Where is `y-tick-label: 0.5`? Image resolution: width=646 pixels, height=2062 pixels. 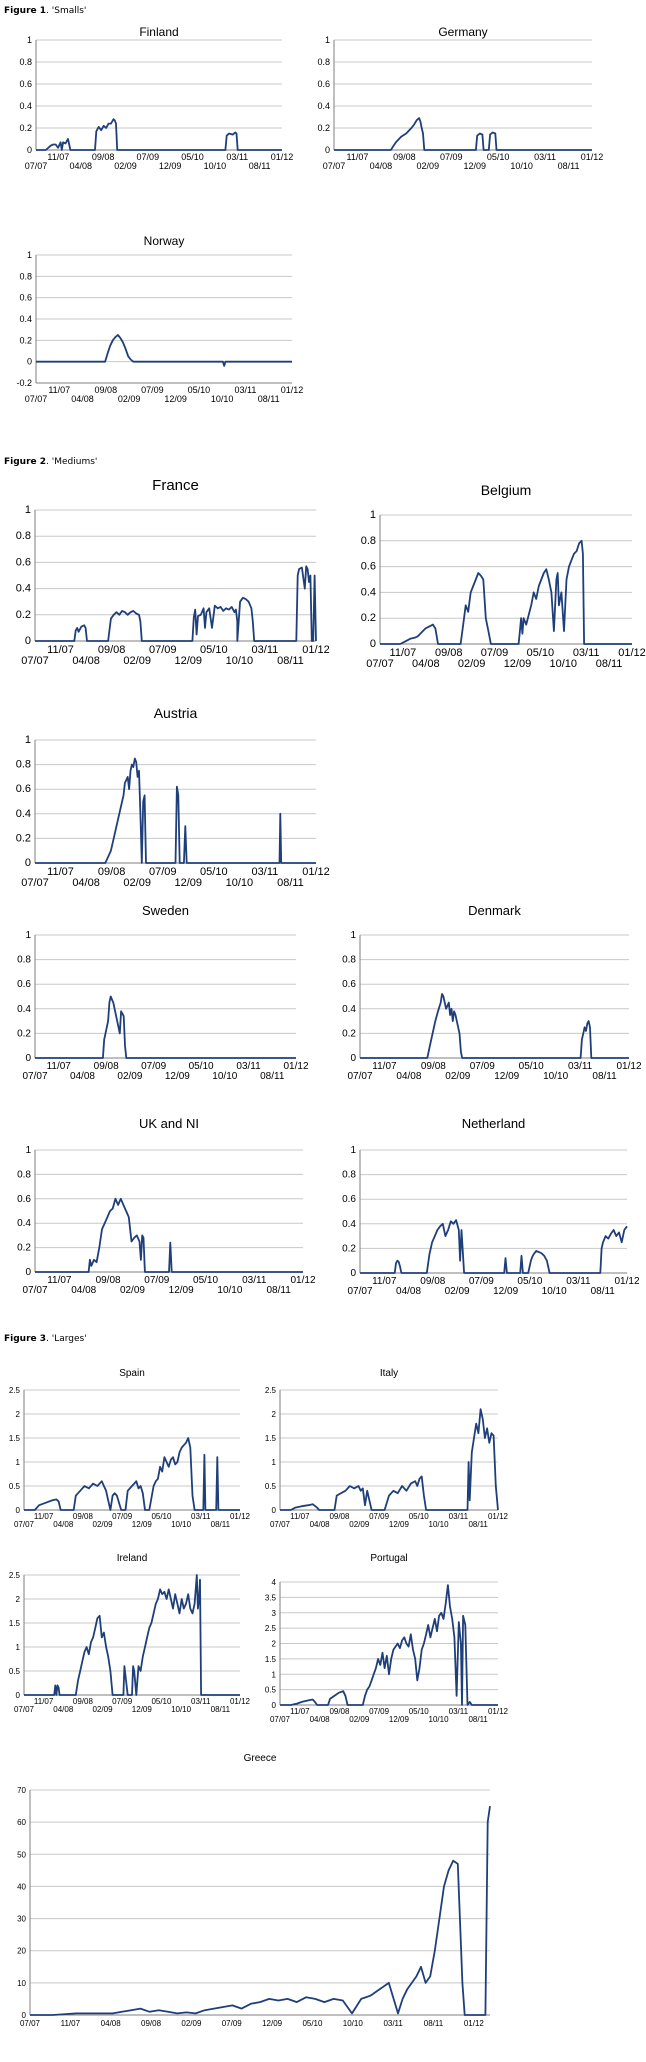 y-tick-label: 0.5 is located at coordinates (15, 1671).